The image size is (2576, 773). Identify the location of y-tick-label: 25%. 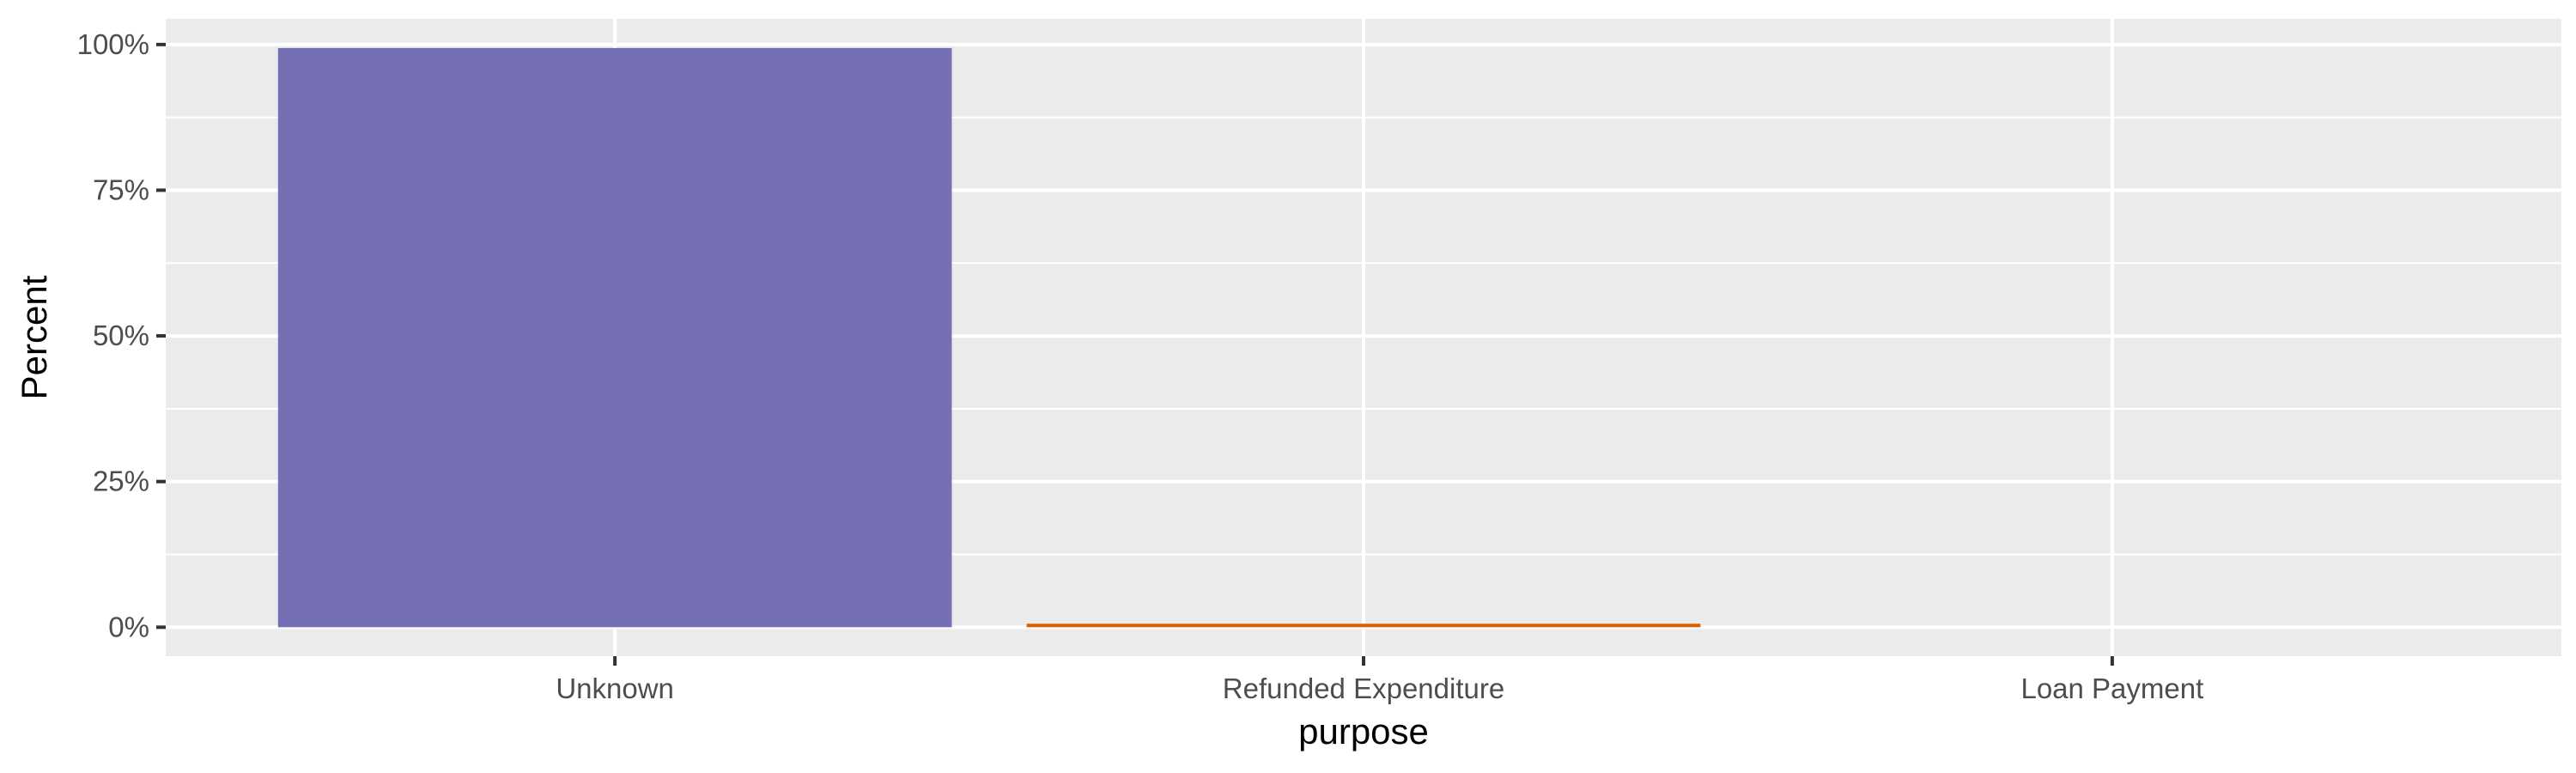
(121, 481).